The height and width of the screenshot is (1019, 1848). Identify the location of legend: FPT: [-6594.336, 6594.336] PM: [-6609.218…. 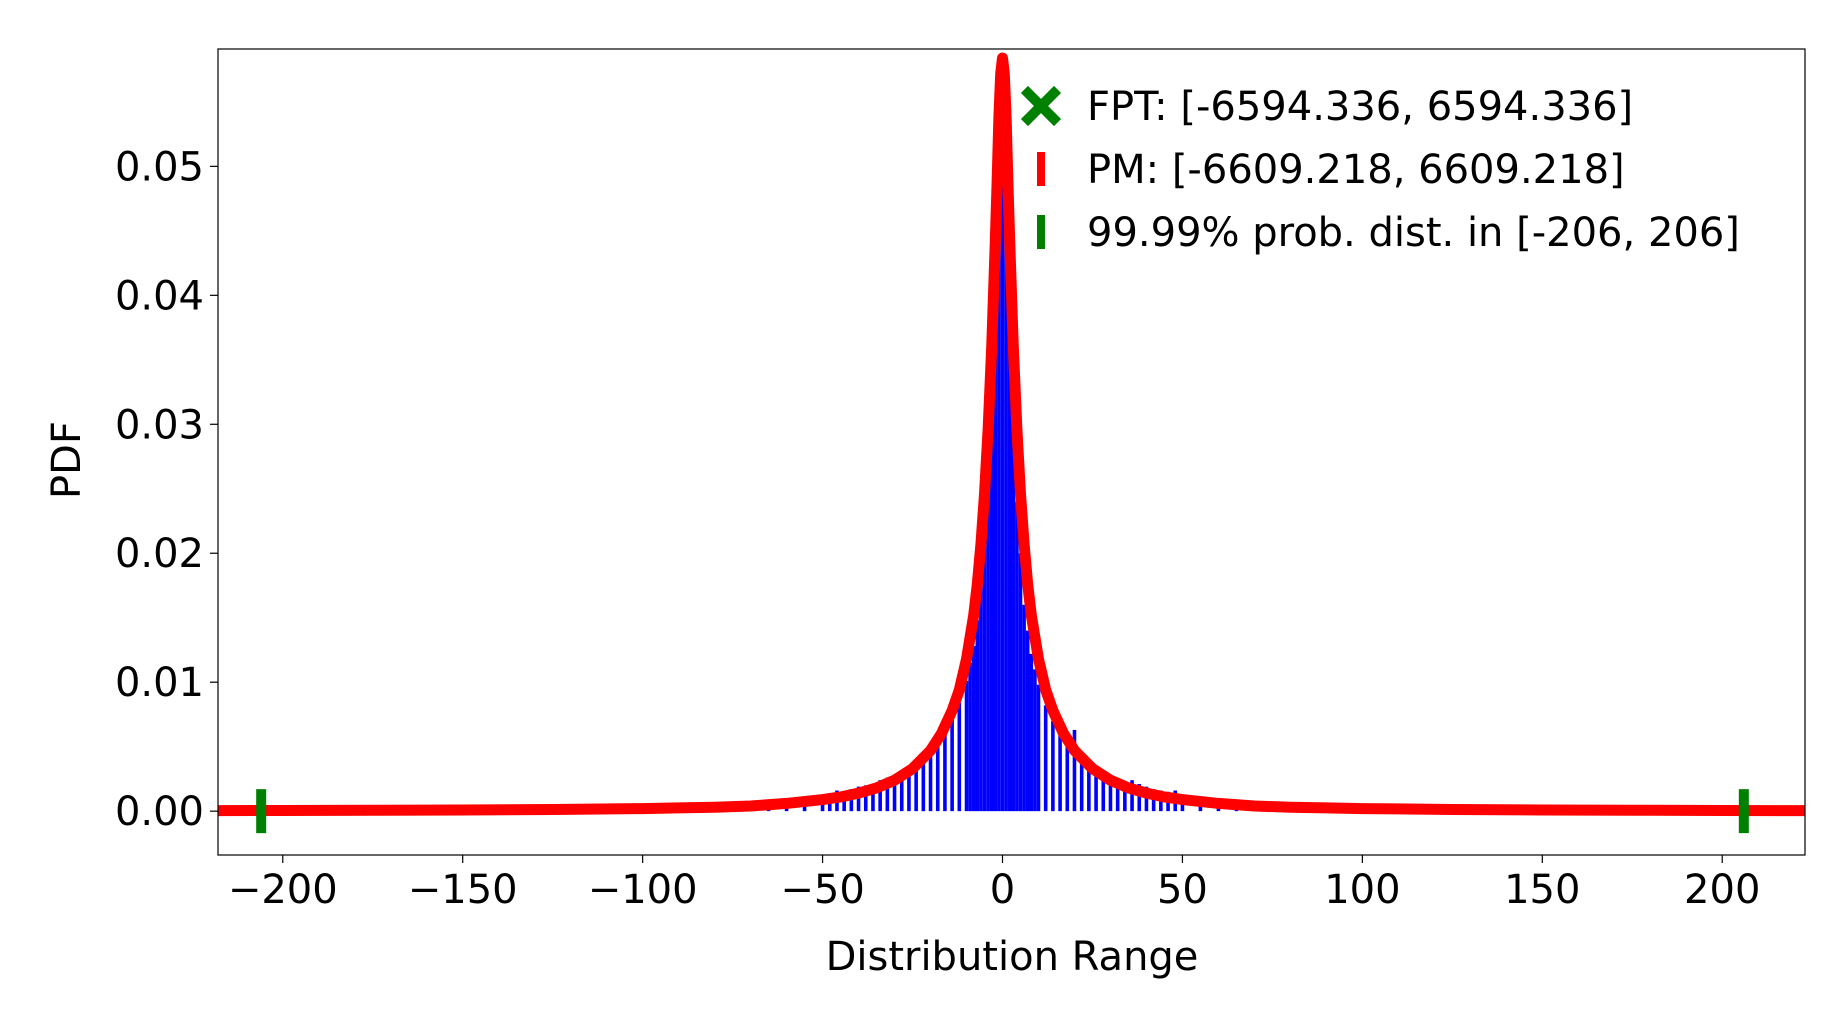
(1380, 170).